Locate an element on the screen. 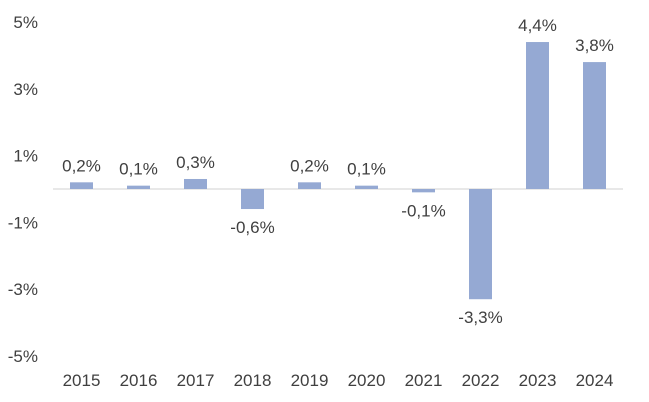 The height and width of the screenshot is (402, 649). x-axis-ticks: 2015 2016 2017 2018 2019 2020 2021 2022 2023 2024 is located at coordinates (338, 380).